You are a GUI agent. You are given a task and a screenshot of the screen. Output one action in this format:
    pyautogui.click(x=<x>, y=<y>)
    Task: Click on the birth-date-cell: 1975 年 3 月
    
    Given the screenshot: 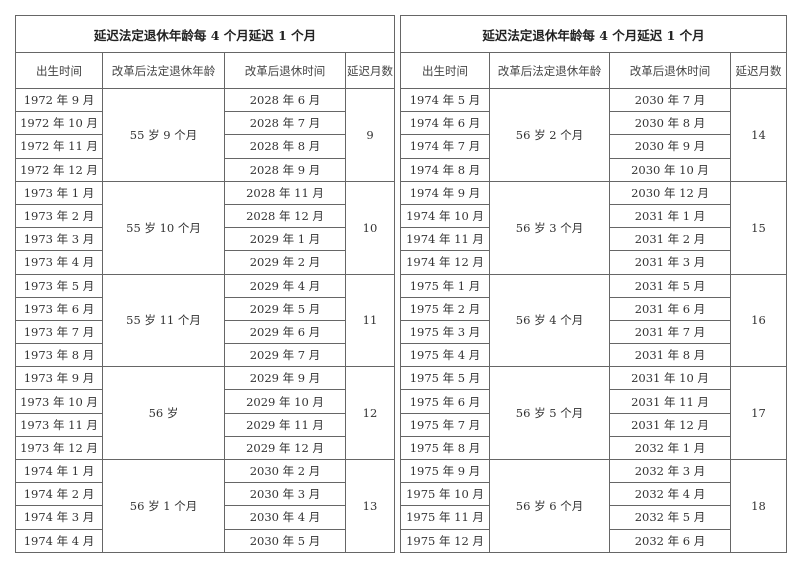 What is the action you would take?
    pyautogui.click(x=445, y=332)
    